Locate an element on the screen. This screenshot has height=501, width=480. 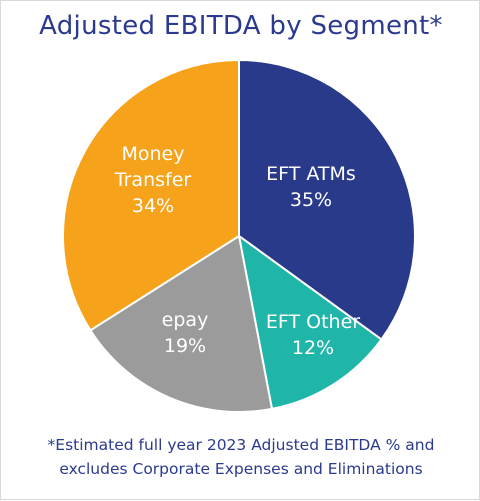
slice-name-epay: epay is located at coordinates (185, 320).